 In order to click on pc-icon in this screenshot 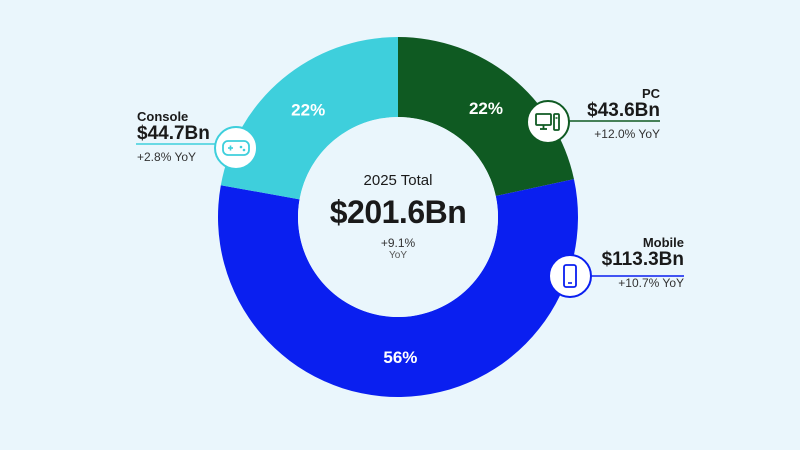, I will do `click(547, 122)`.